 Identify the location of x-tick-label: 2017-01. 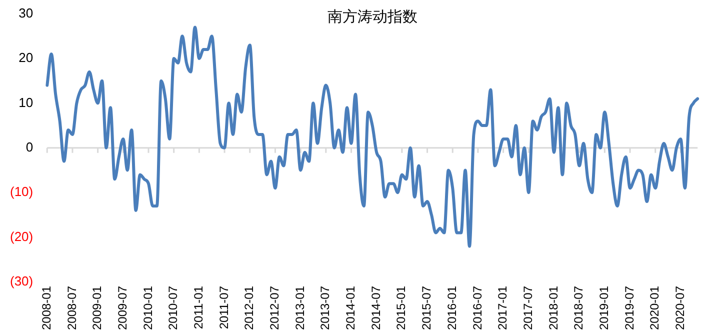
(503, 308).